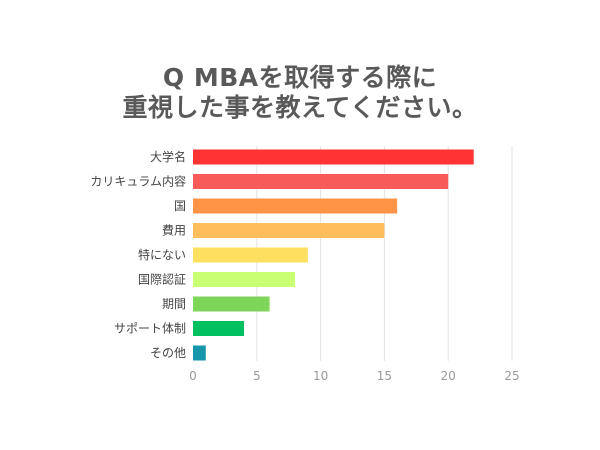 This screenshot has width=600, height=450. What do you see at coordinates (300, 107) in the screenshot?
I see `chart-title-line-2: 重視した事を教えてください。` at bounding box center [300, 107].